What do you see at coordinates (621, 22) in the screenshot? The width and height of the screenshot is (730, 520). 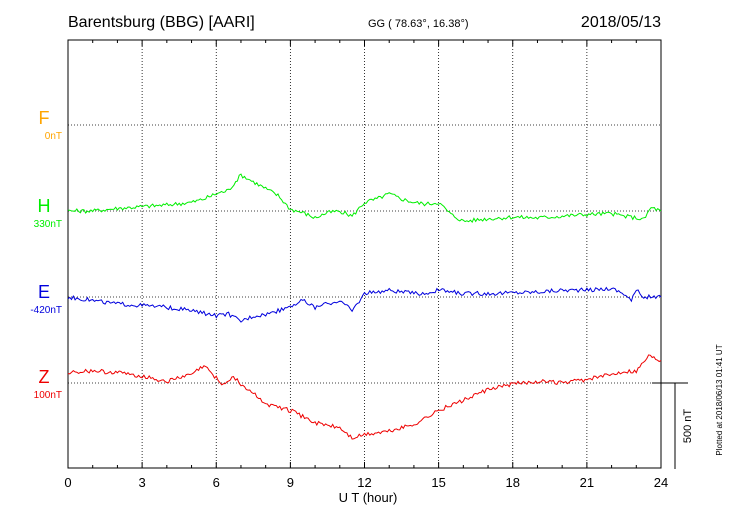 I see `chart-date: 2018/05/13` at bounding box center [621, 22].